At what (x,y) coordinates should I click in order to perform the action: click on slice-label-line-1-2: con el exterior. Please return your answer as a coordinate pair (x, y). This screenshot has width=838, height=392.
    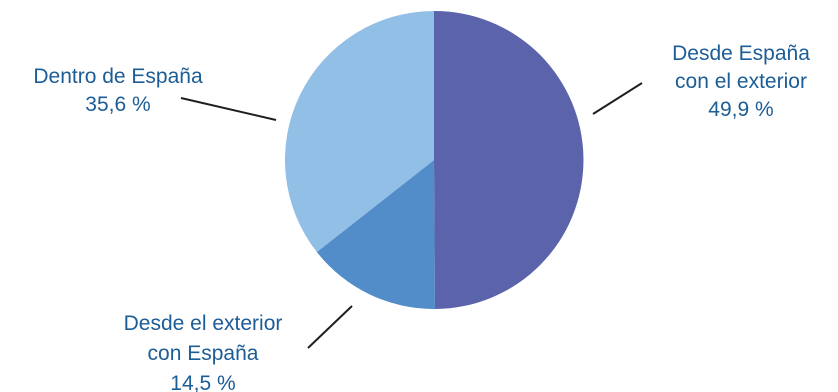
    Looking at the image, I should click on (741, 81).